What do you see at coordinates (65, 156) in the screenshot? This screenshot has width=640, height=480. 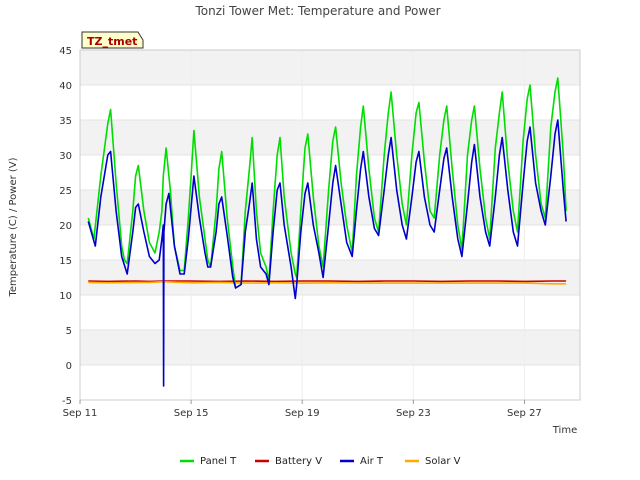 I see `y-tick-label: 30` at bounding box center [65, 156].